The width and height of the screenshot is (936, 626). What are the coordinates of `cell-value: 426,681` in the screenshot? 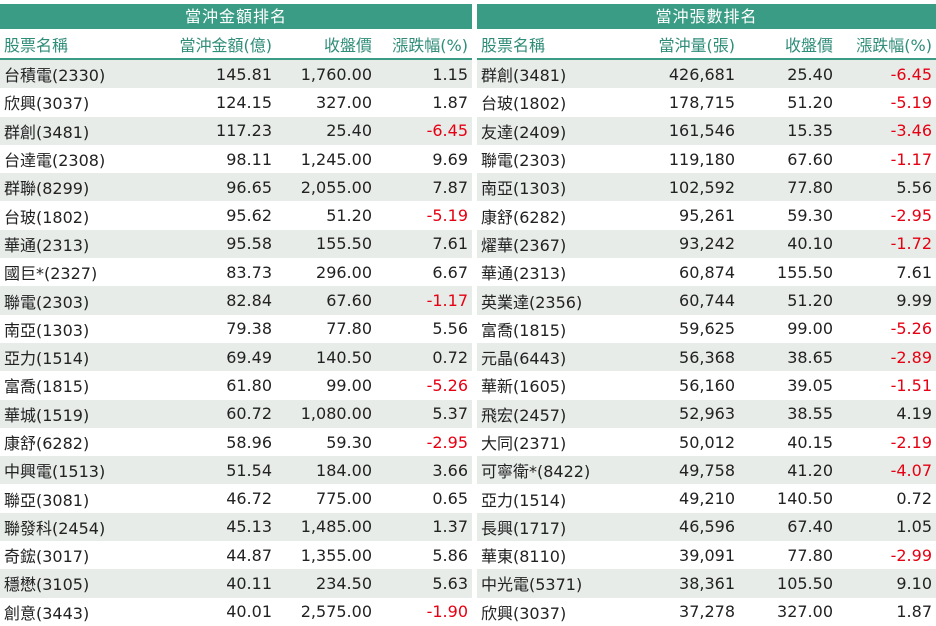 It's located at (678, 74).